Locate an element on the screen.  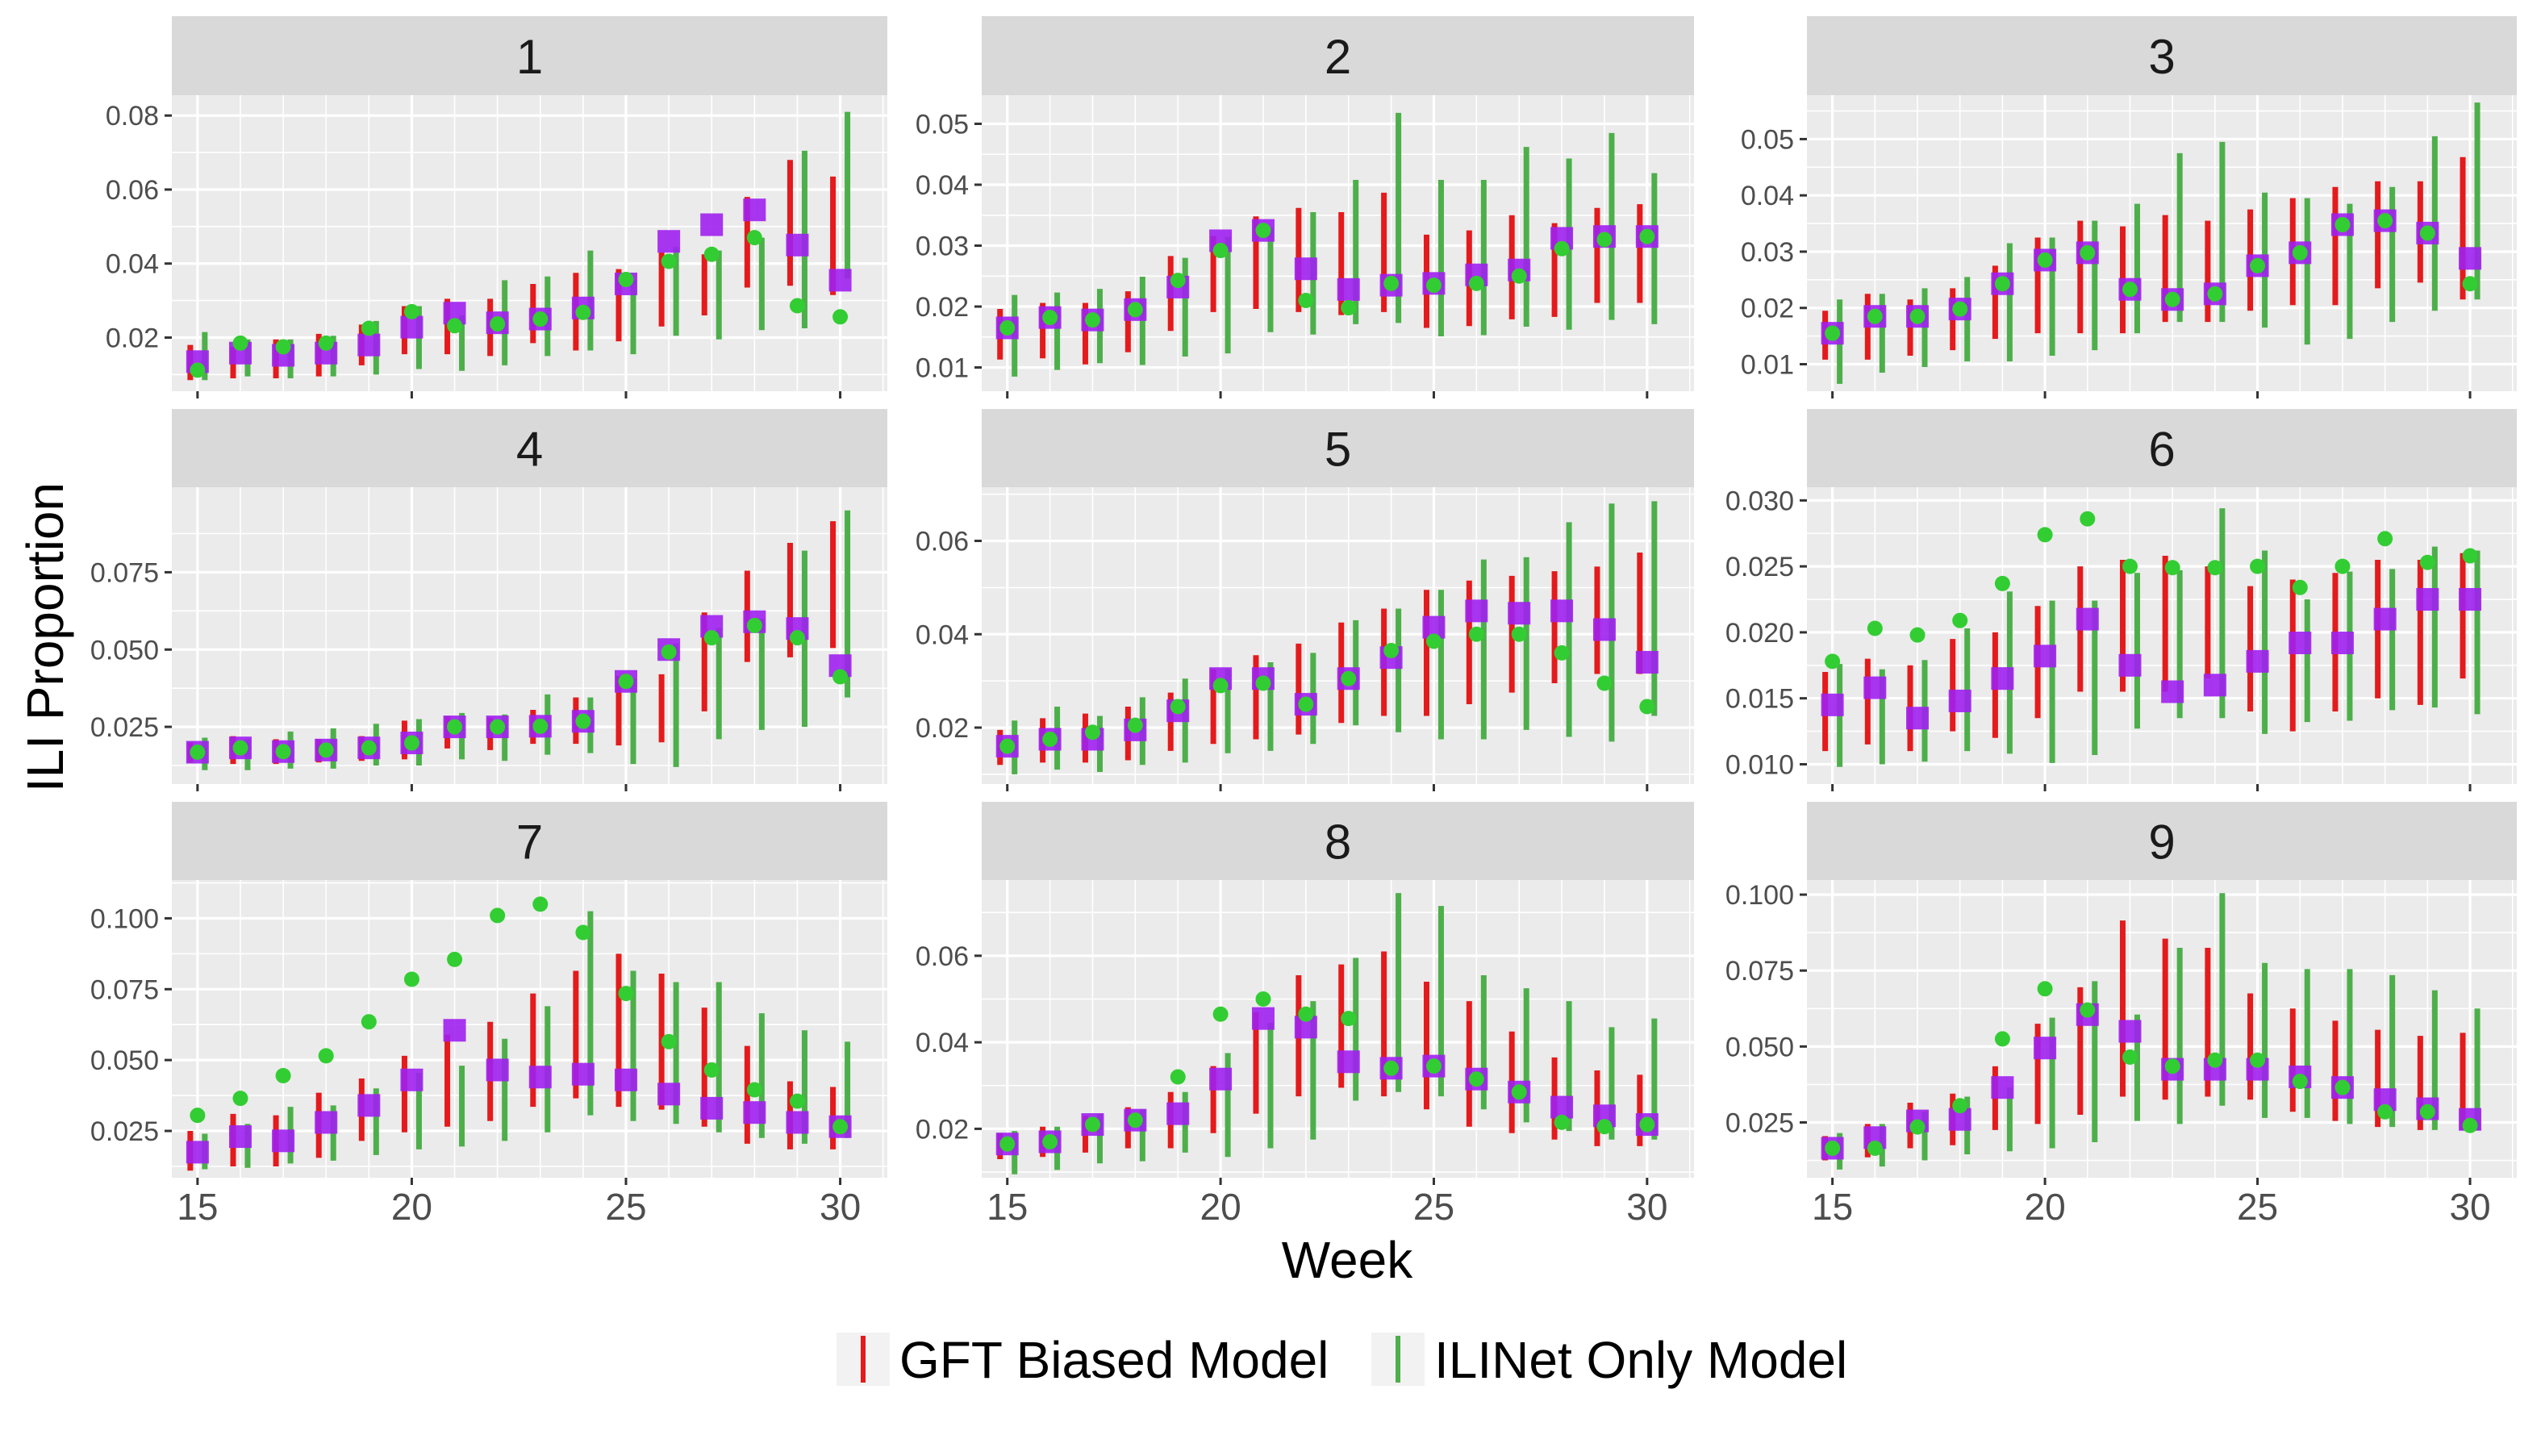
panel-9: 9 0.025 0.050 0.075 0.100 15 20 25 30 is located at coordinates (2121, 1015).